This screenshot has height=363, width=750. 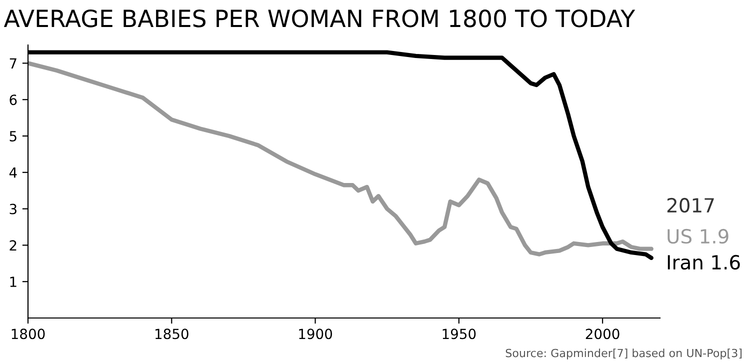 What do you see at coordinates (320, 18) in the screenshot?
I see `chart-title: AVERAGE BABIES PER WOMAN FROM 1800 TO TODAY` at bounding box center [320, 18].